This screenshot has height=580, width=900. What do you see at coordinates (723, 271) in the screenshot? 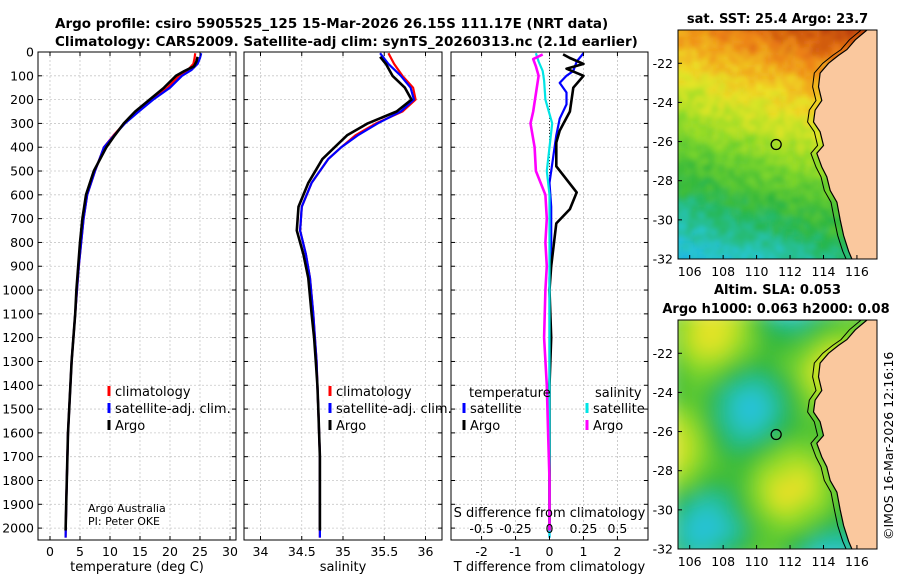
I see `x-tick-label: 108` at bounding box center [723, 271].